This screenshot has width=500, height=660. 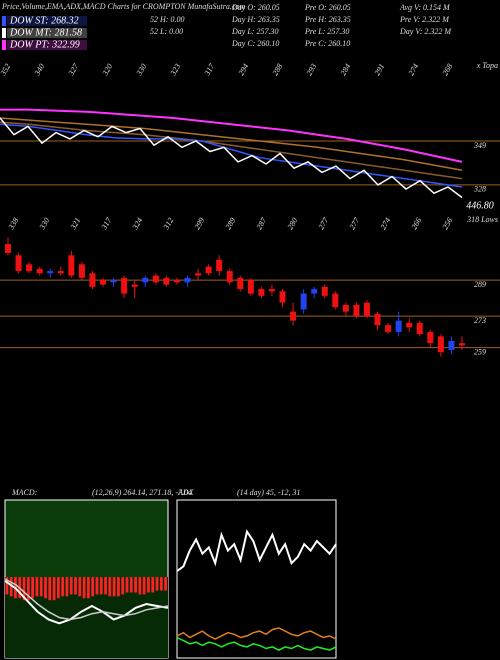 What do you see at coordinates (24, 492) in the screenshot?
I see `panel-title: MACD:` at bounding box center [24, 492].